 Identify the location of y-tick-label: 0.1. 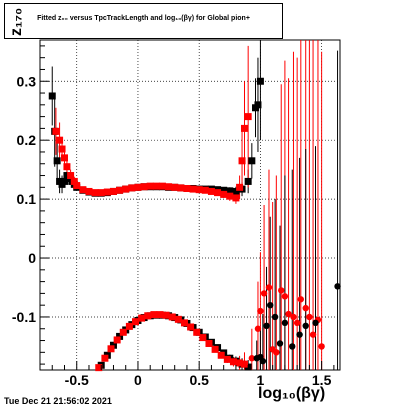
(27, 199).